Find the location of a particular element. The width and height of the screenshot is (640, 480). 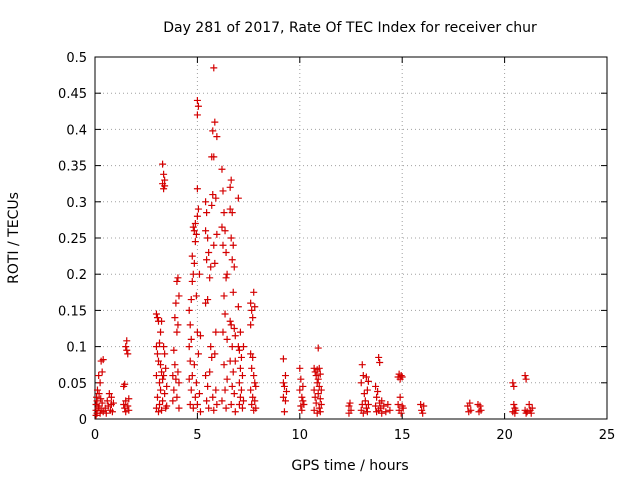

x-tick-label: 0 is located at coordinates (95, 435).